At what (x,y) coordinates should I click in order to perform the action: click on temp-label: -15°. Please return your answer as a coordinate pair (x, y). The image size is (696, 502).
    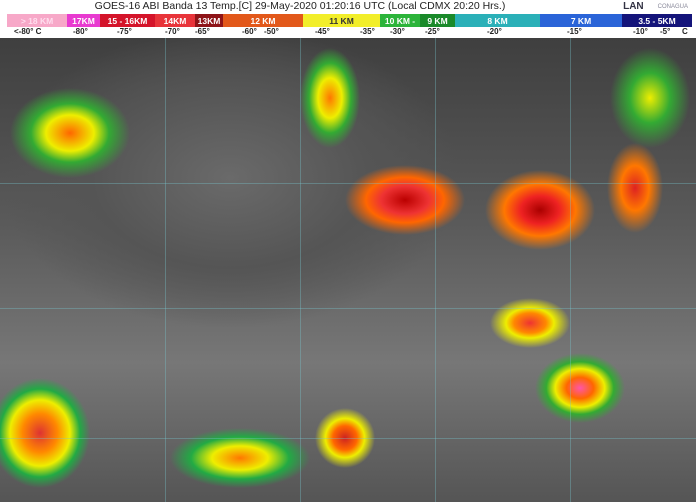
    Looking at the image, I should click on (574, 31).